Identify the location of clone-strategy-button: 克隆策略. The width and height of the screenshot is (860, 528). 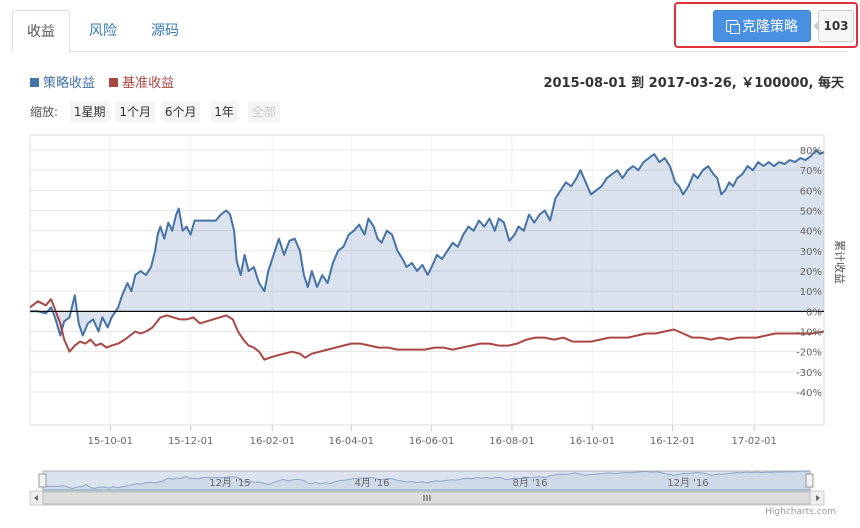
(762, 26).